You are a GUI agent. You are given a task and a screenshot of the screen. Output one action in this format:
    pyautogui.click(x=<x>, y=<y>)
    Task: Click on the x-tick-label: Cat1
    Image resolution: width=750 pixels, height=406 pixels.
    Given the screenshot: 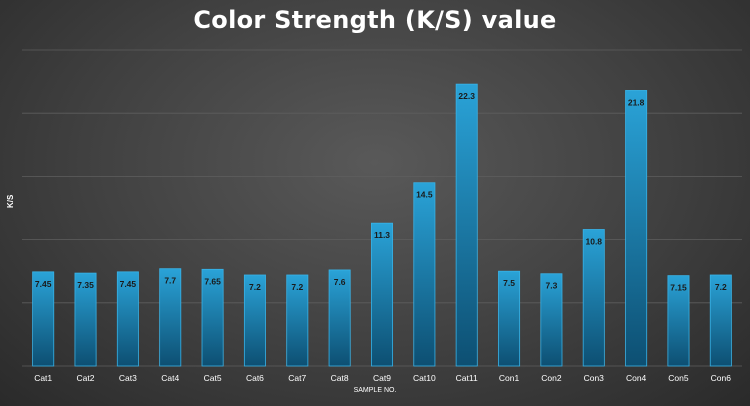 What is the action you would take?
    pyautogui.click(x=43, y=378)
    